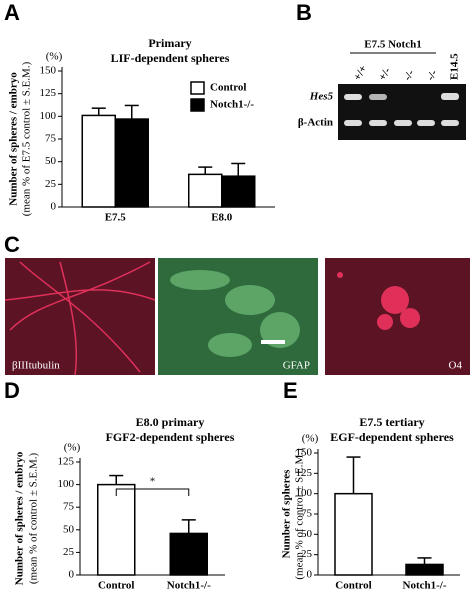 This screenshot has height=589, width=474. Describe the element at coordinates (153, 482) in the screenshot. I see `annotation: *` at that location.